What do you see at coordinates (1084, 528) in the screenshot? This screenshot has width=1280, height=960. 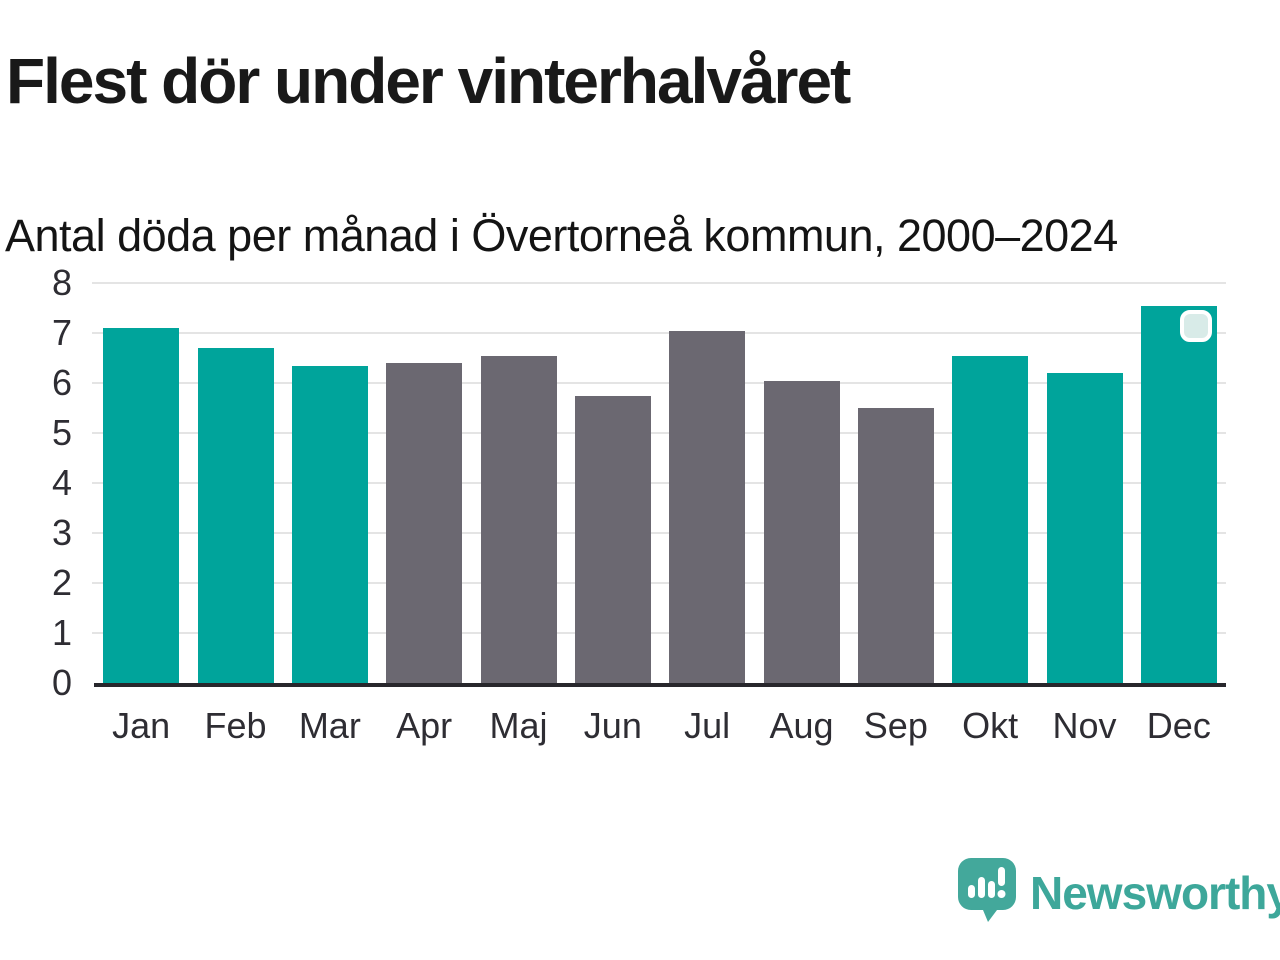 I see `bar-nov` at bounding box center [1084, 528].